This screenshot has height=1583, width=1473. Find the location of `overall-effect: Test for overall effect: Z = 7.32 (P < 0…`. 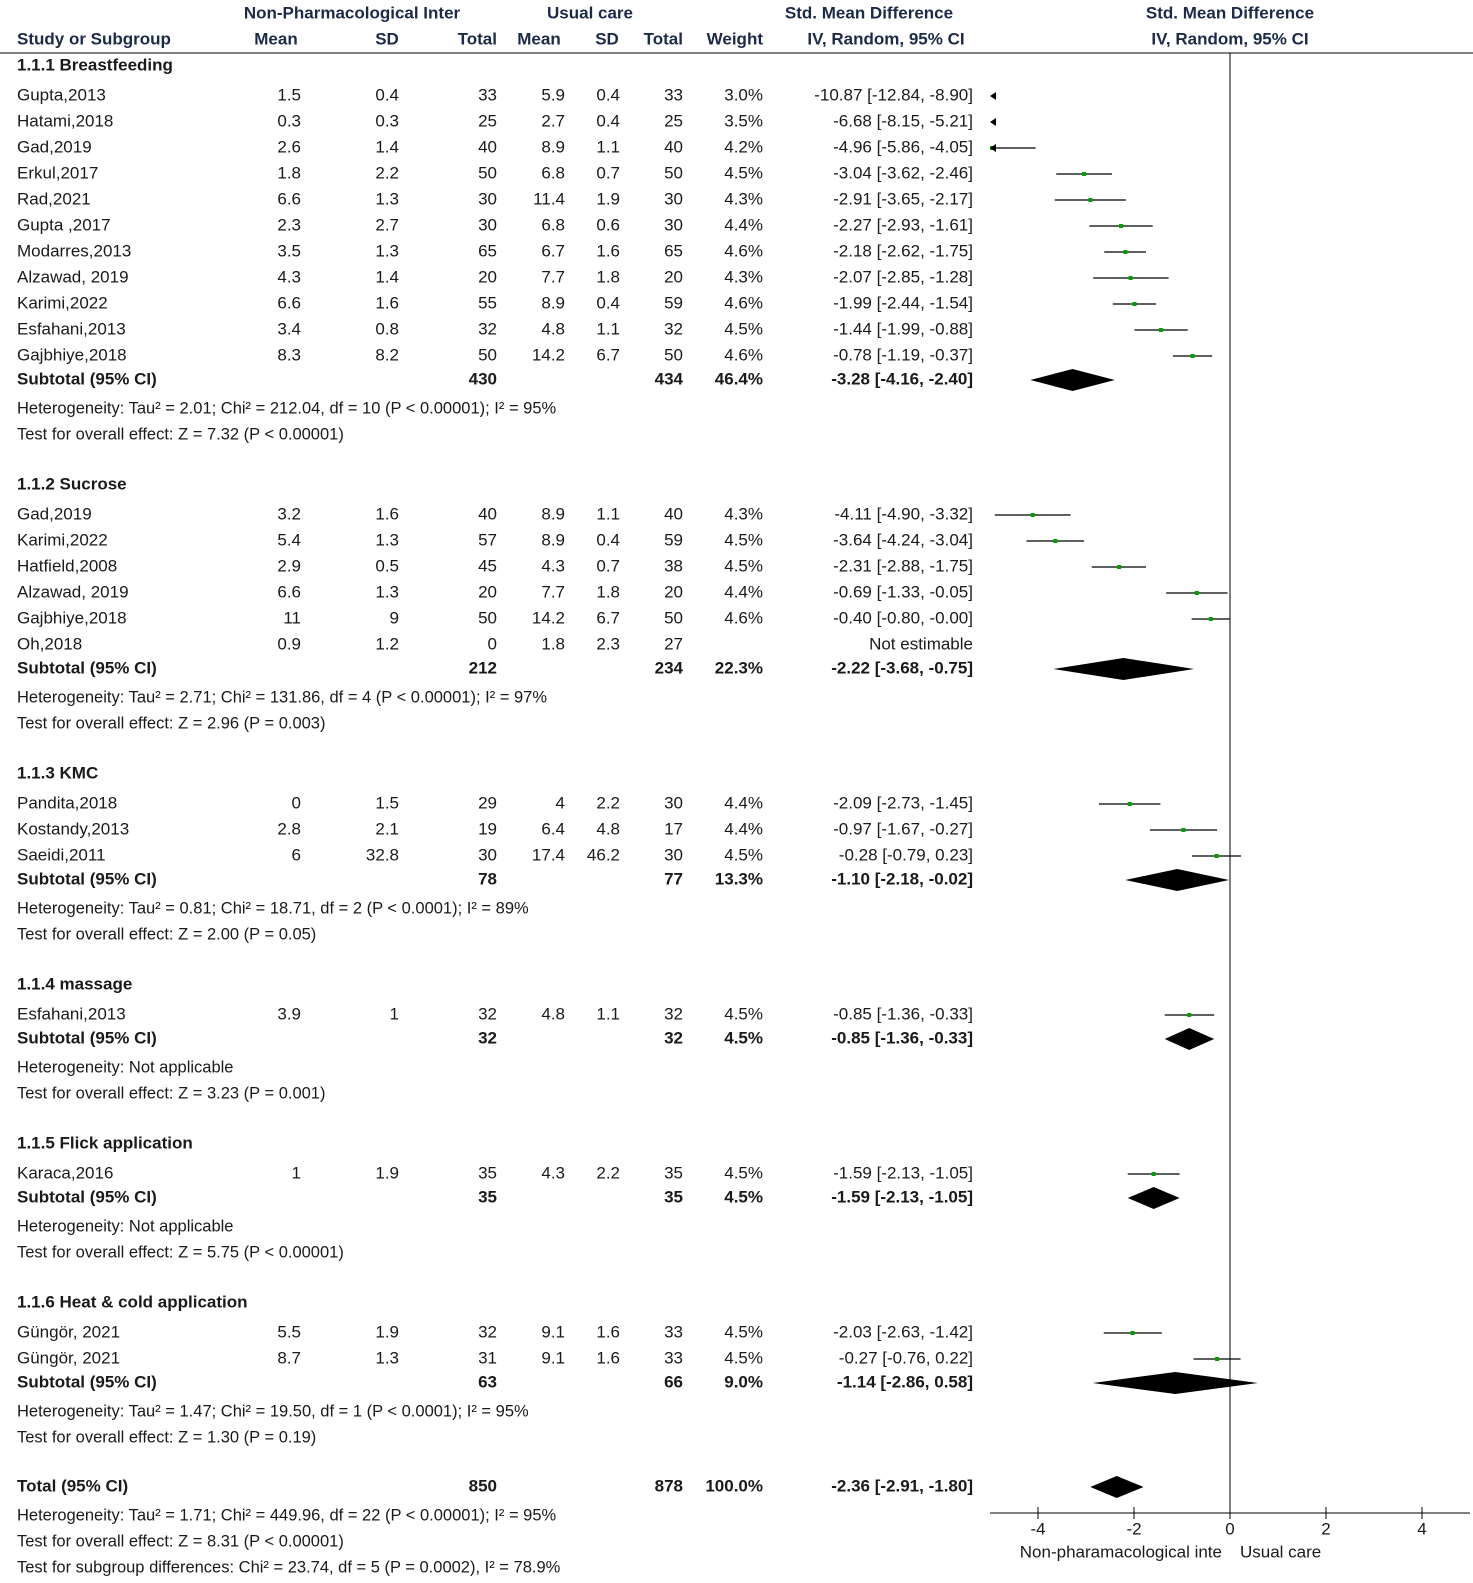

overall-effect: Test for overall effect: Z = 7.32 (P < 0… is located at coordinates (180, 434).